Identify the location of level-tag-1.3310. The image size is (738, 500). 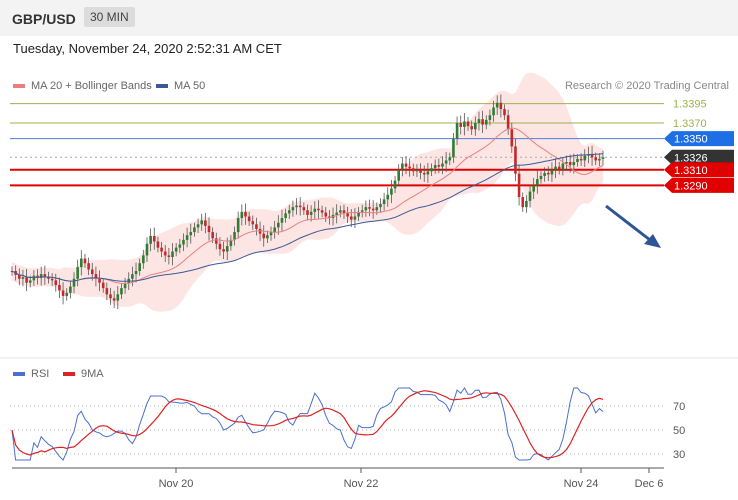
(699, 170).